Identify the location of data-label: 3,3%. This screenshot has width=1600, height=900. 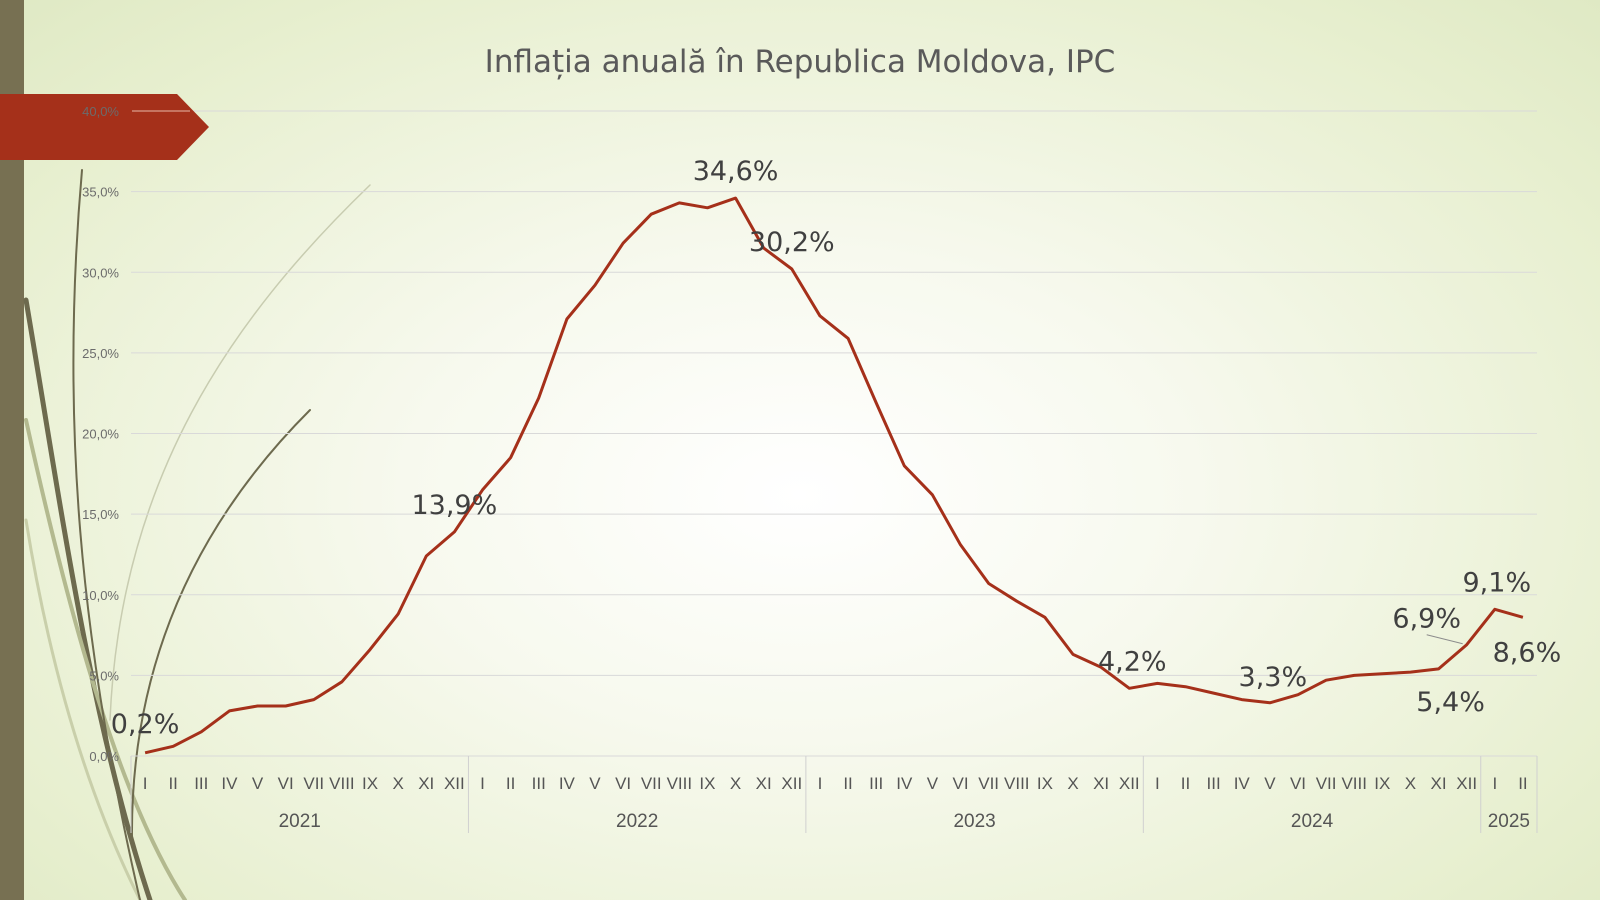
(1273, 677).